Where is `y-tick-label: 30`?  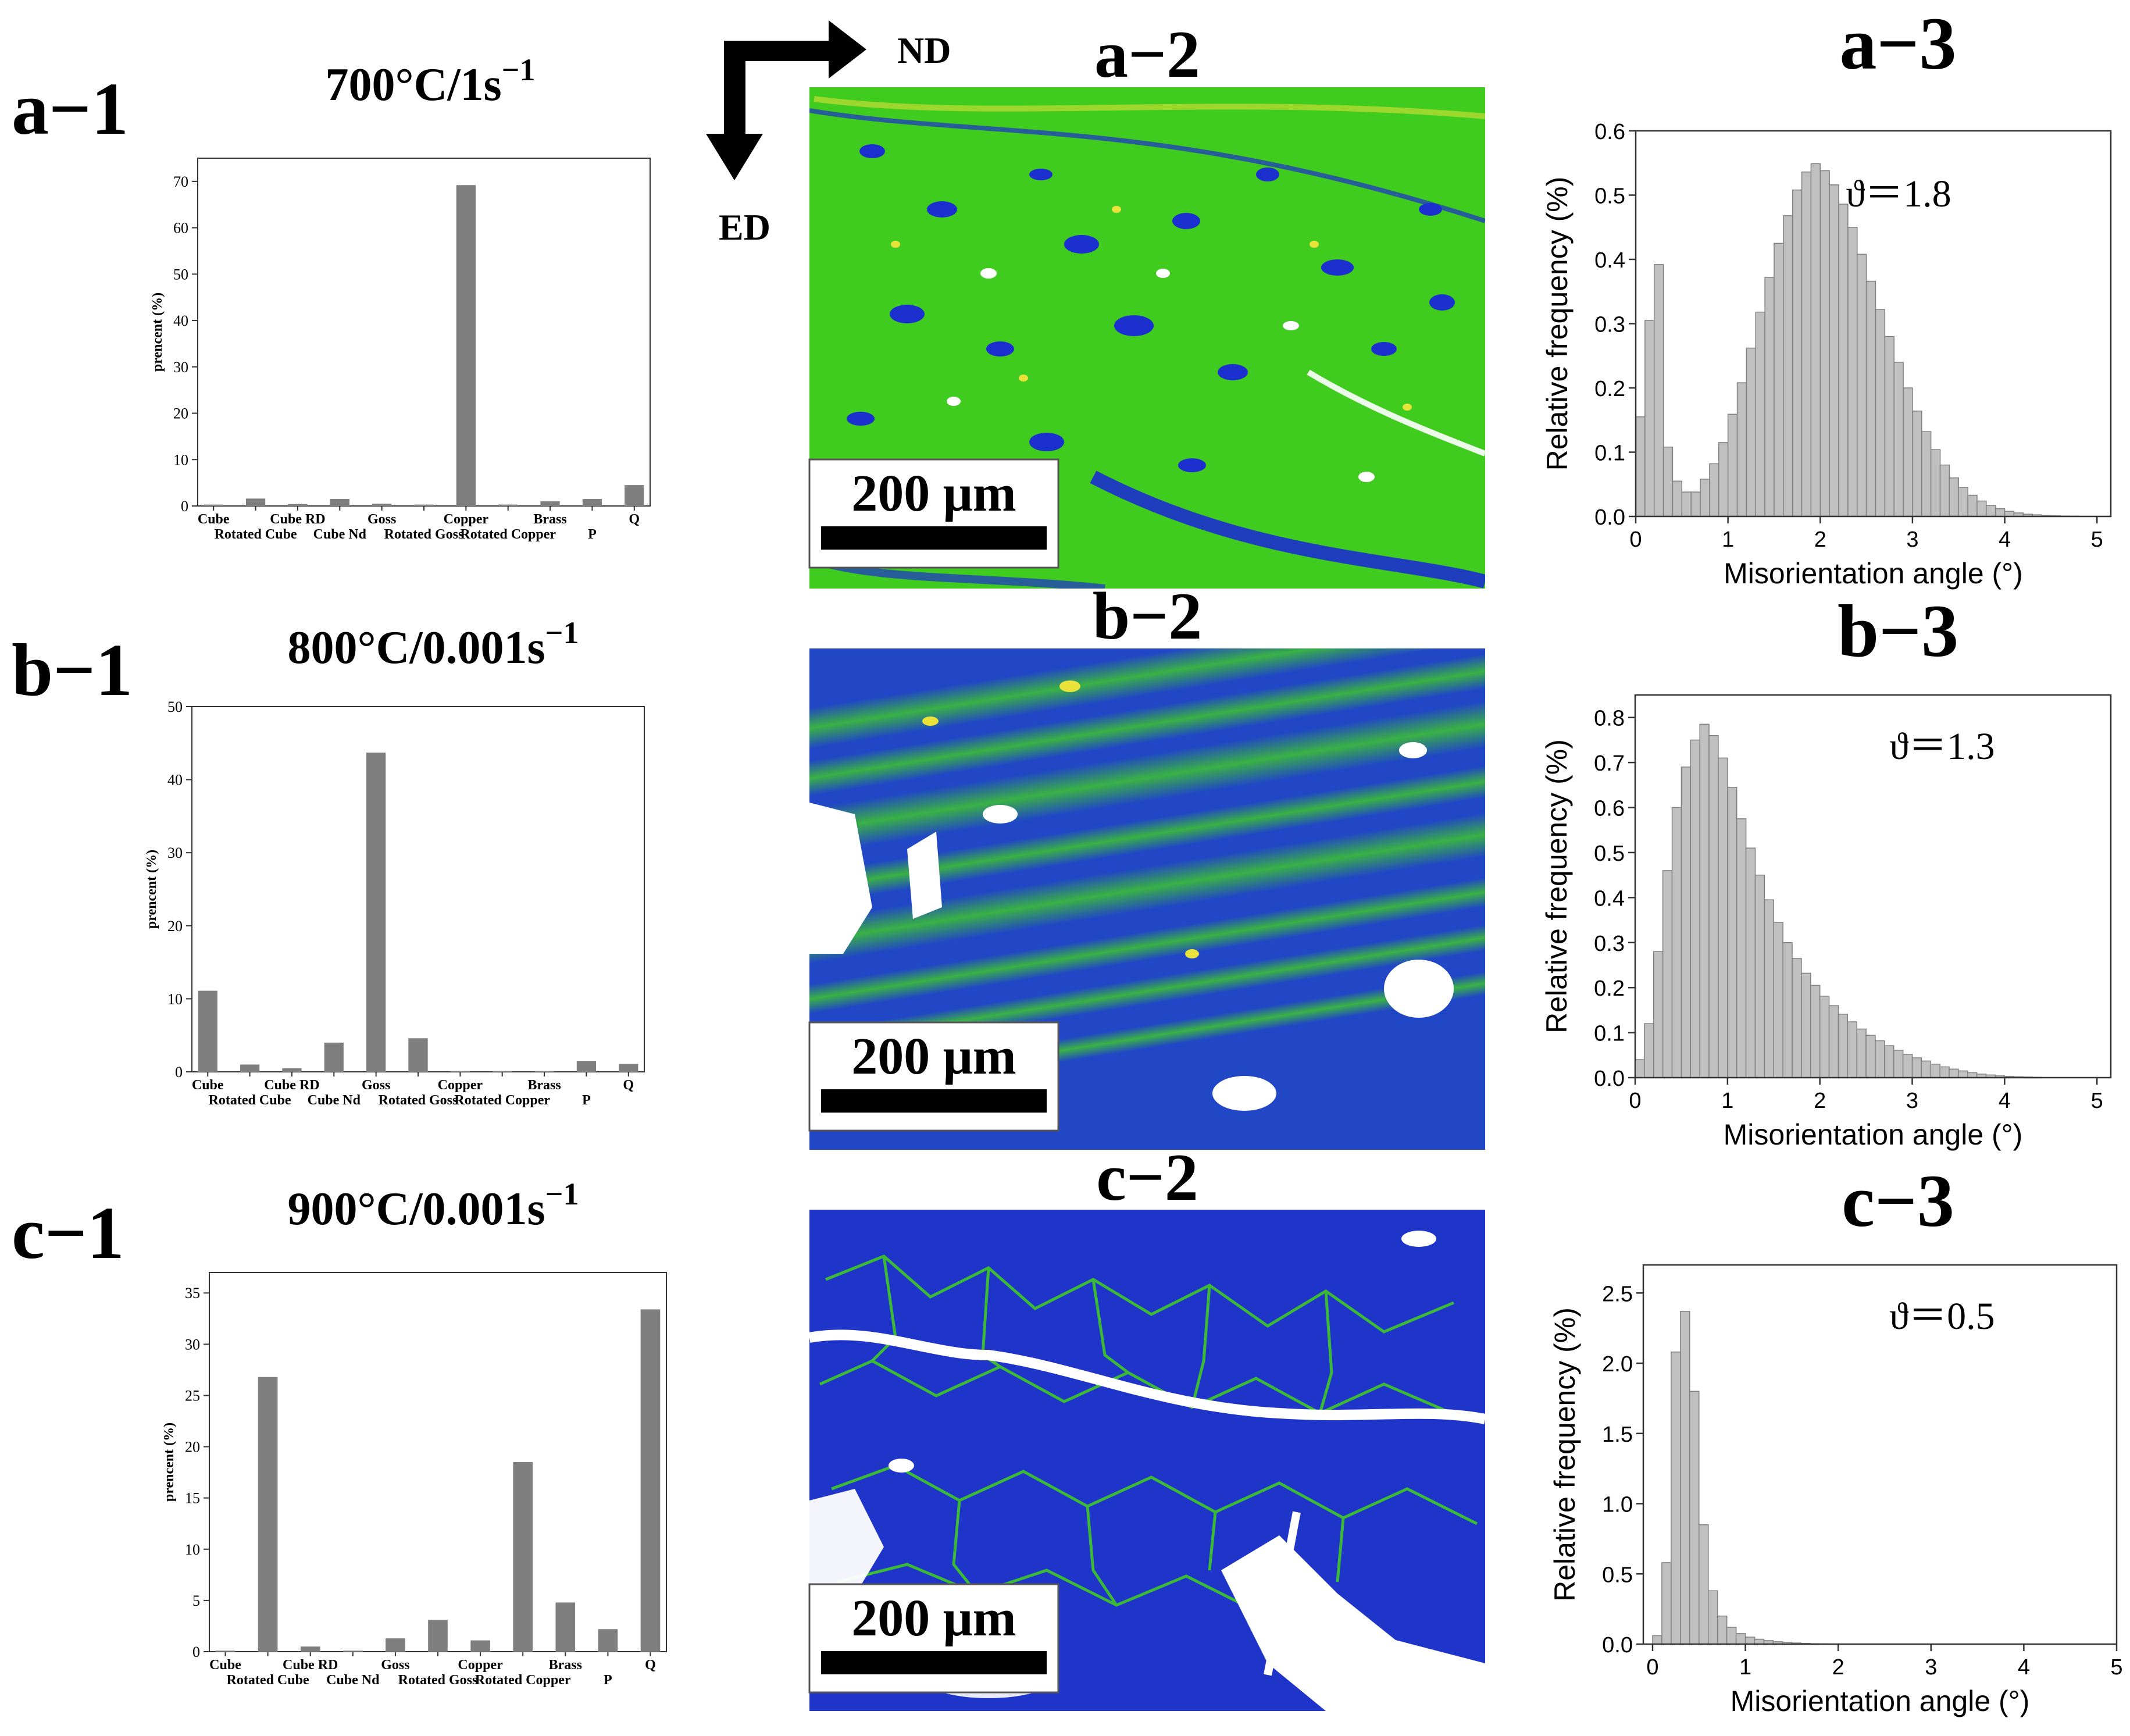
y-tick-label: 30 is located at coordinates (192, 1345).